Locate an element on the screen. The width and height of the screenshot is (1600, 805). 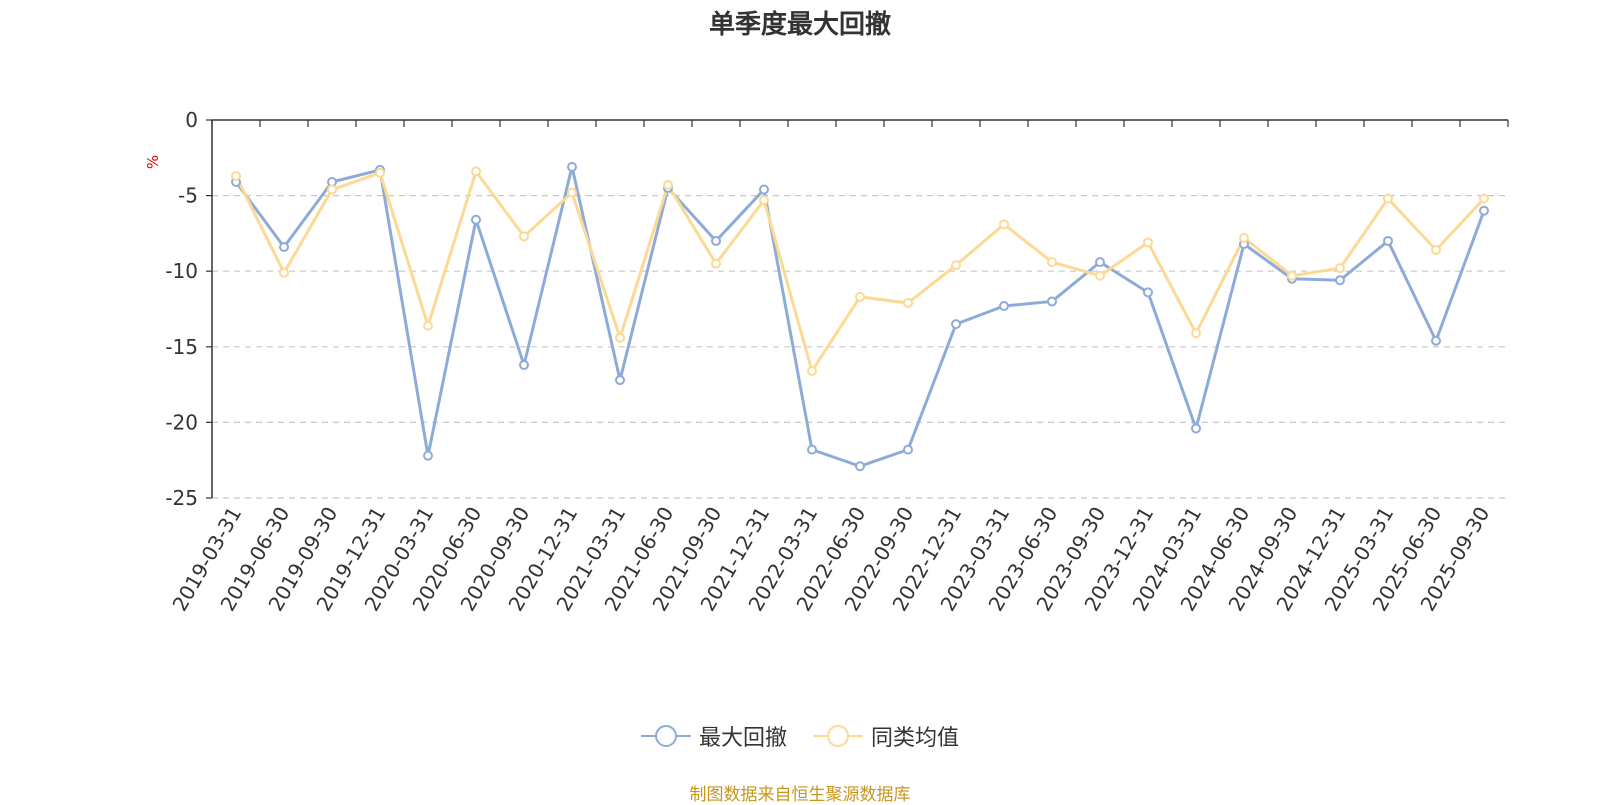
y-tick-label: -20 is located at coordinates (181, 422).